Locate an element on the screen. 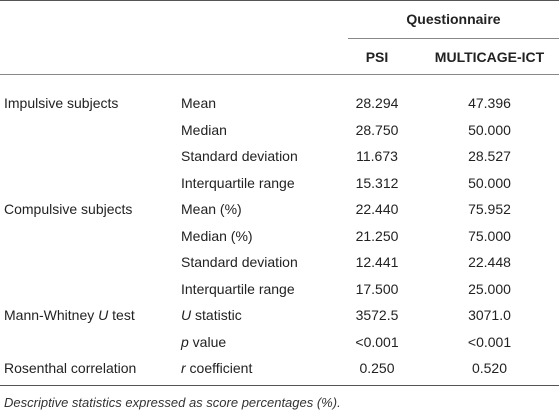 The height and width of the screenshot is (419, 559). row-group-label: Rosenthal correlation is located at coordinates (70, 368).